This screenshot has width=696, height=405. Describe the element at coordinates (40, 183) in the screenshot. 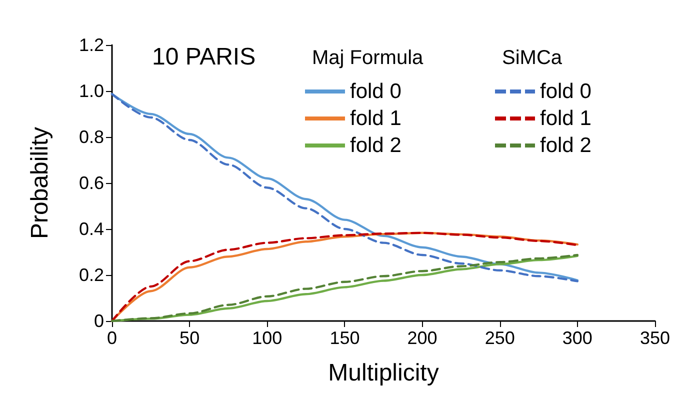

I see `y-axis-title: Probability` at that location.